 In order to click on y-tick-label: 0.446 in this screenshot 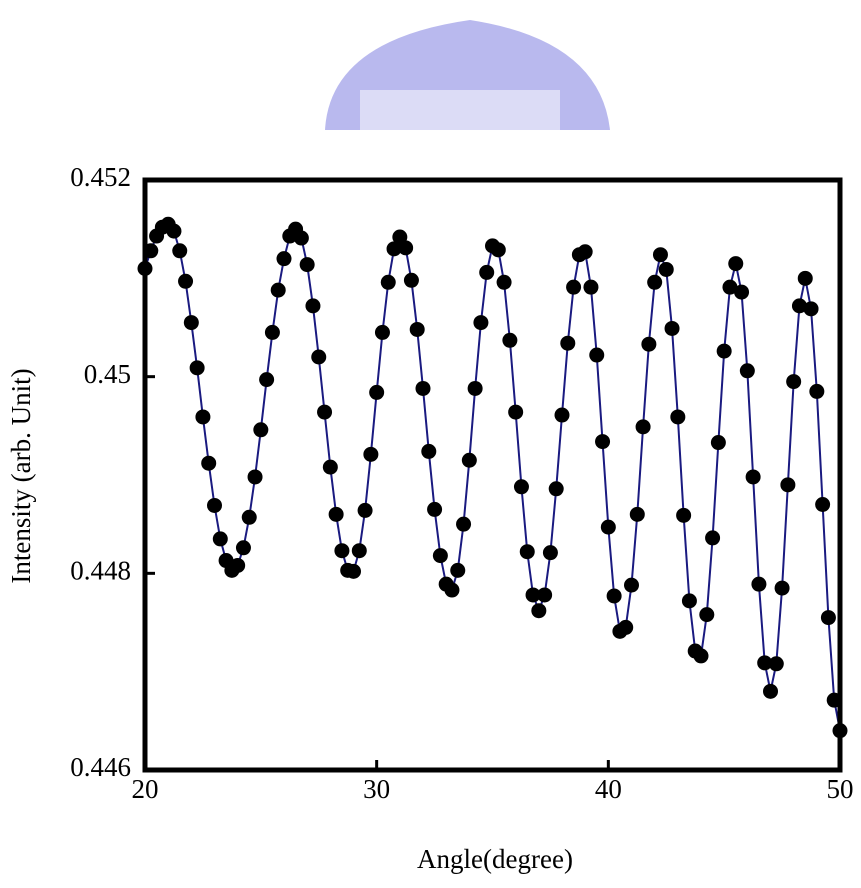, I will do `click(100, 767)`.